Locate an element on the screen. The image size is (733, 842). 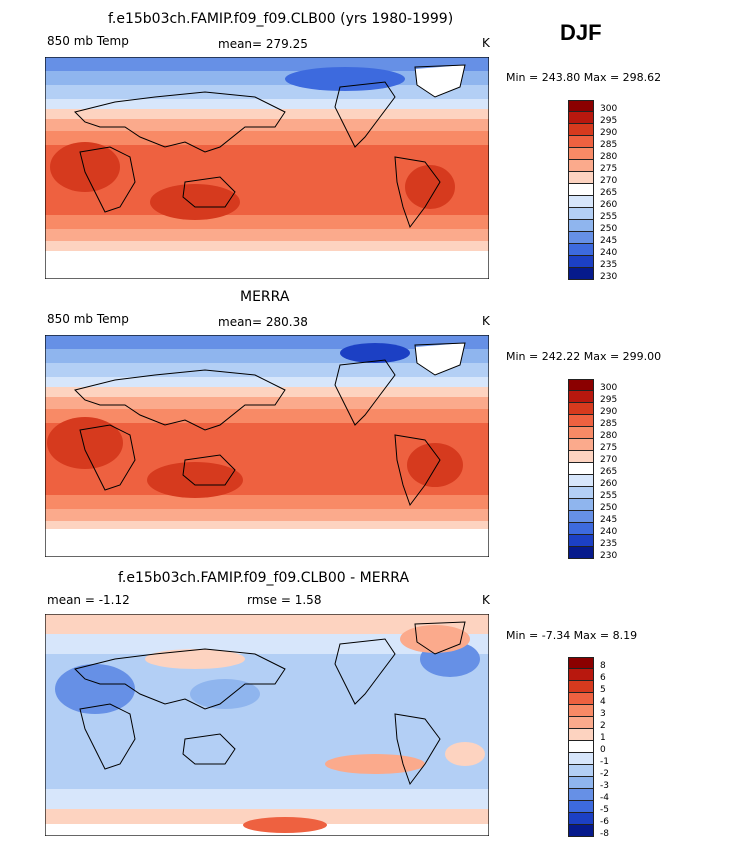
colorbar-label: -3 is located at coordinates (604, 786).